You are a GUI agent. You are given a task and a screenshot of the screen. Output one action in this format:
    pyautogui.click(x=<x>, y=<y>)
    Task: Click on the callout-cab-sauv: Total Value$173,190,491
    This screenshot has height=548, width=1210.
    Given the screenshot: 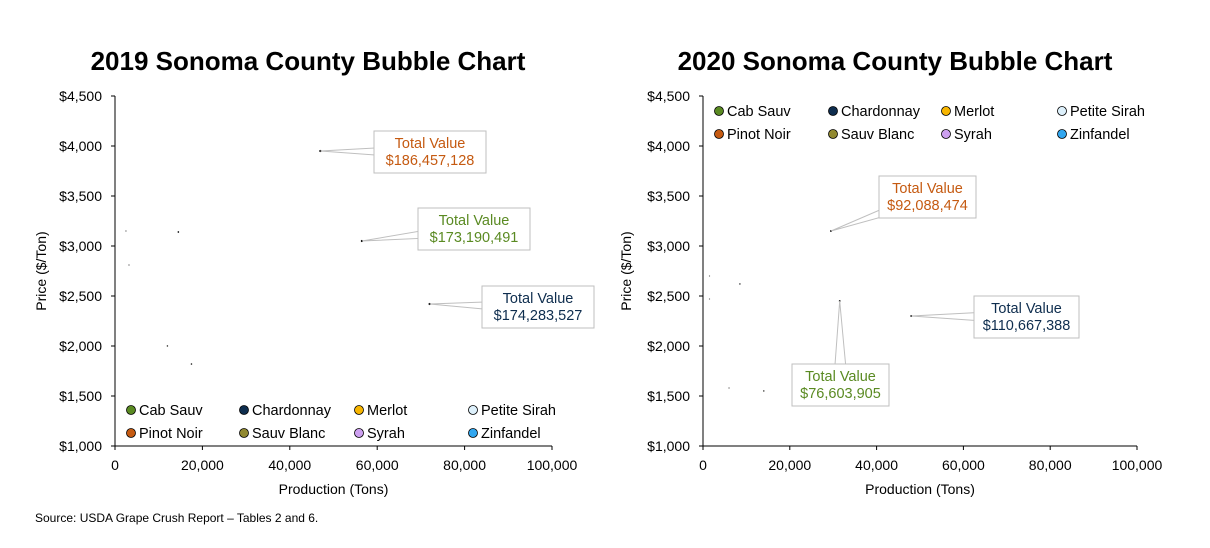 What is the action you would take?
    pyautogui.click(x=446, y=229)
    